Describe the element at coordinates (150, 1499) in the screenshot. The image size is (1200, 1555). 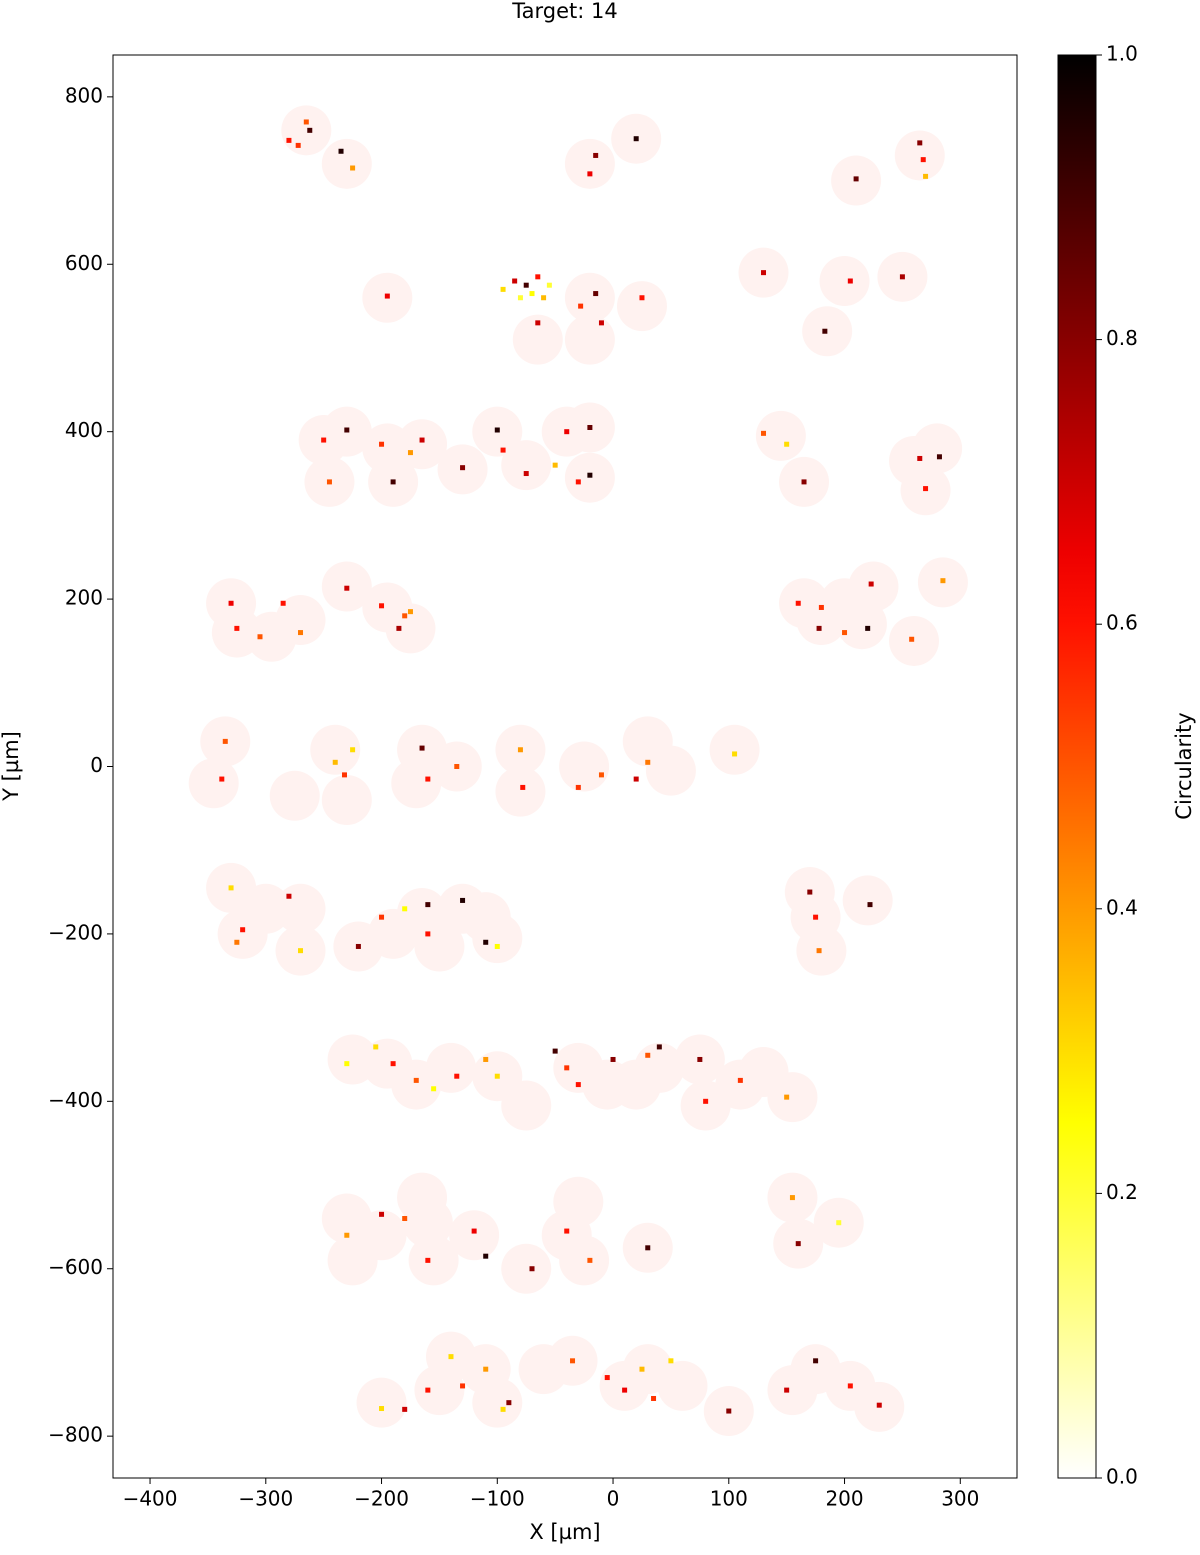
I see `x-tick-label: −400` at that location.